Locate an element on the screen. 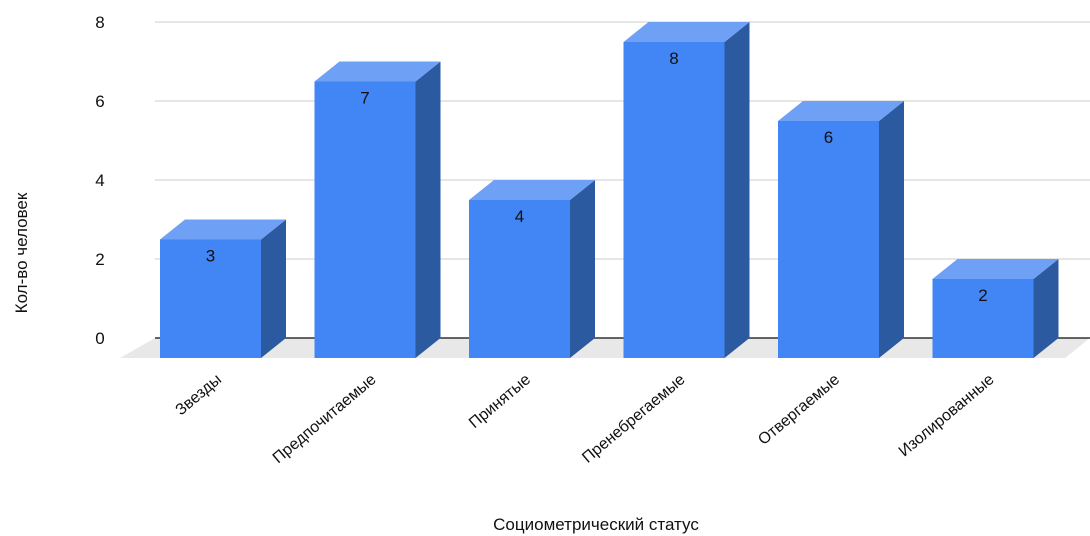  bar: 8 is located at coordinates (686, 190).